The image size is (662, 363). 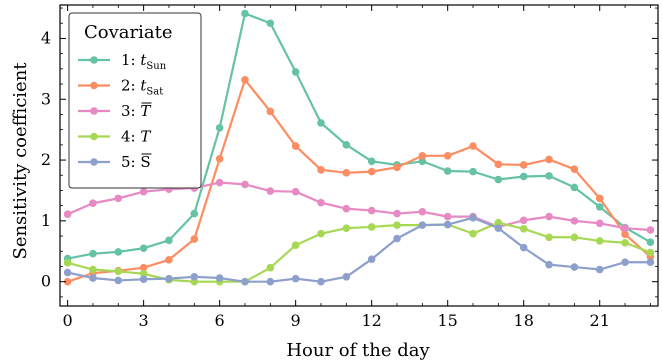 I want to click on x-tick-label: 3, so click(x=144, y=320).